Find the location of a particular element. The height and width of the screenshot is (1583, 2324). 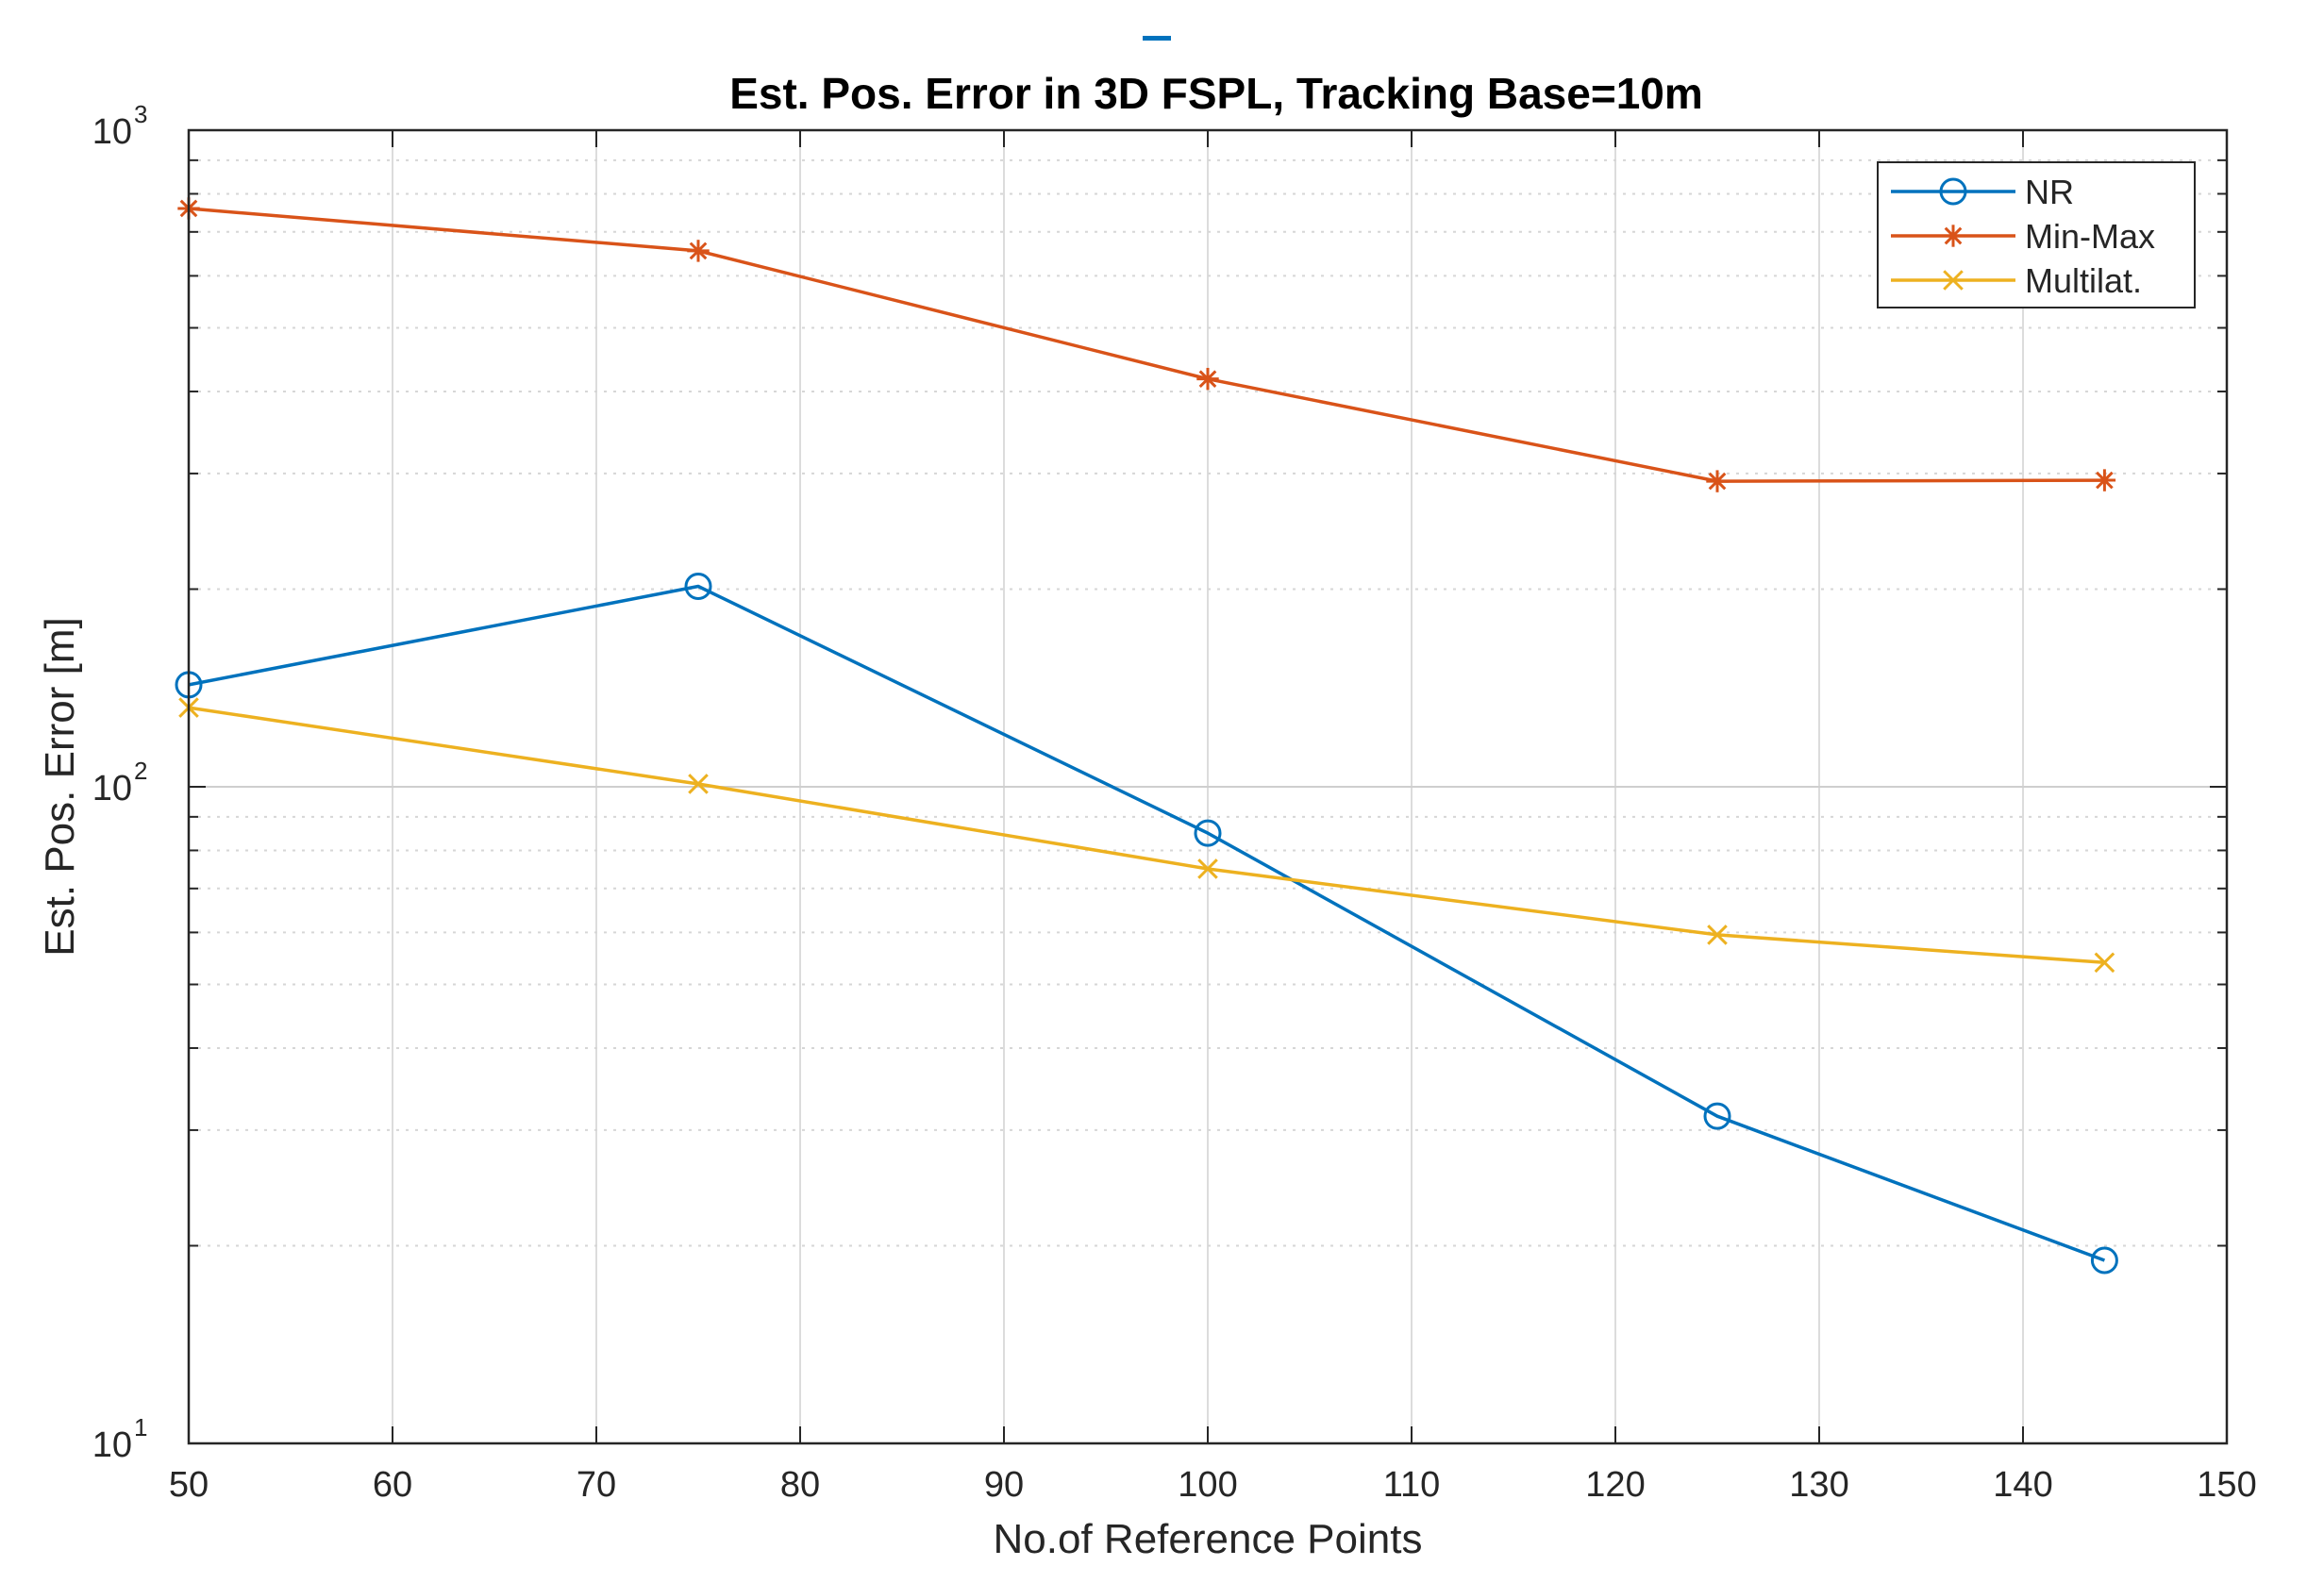

legend-entry: Min-Max is located at coordinates (2023, 237).